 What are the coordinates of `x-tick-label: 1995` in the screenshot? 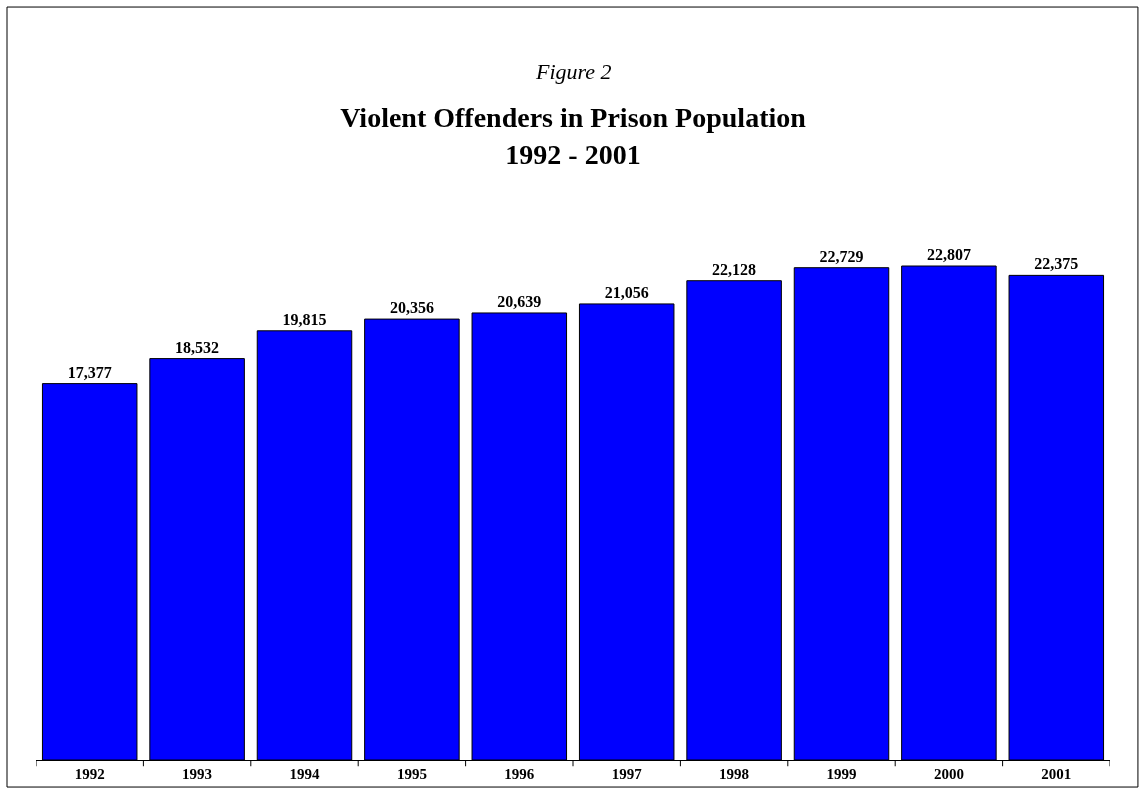 It's located at (411, 774).